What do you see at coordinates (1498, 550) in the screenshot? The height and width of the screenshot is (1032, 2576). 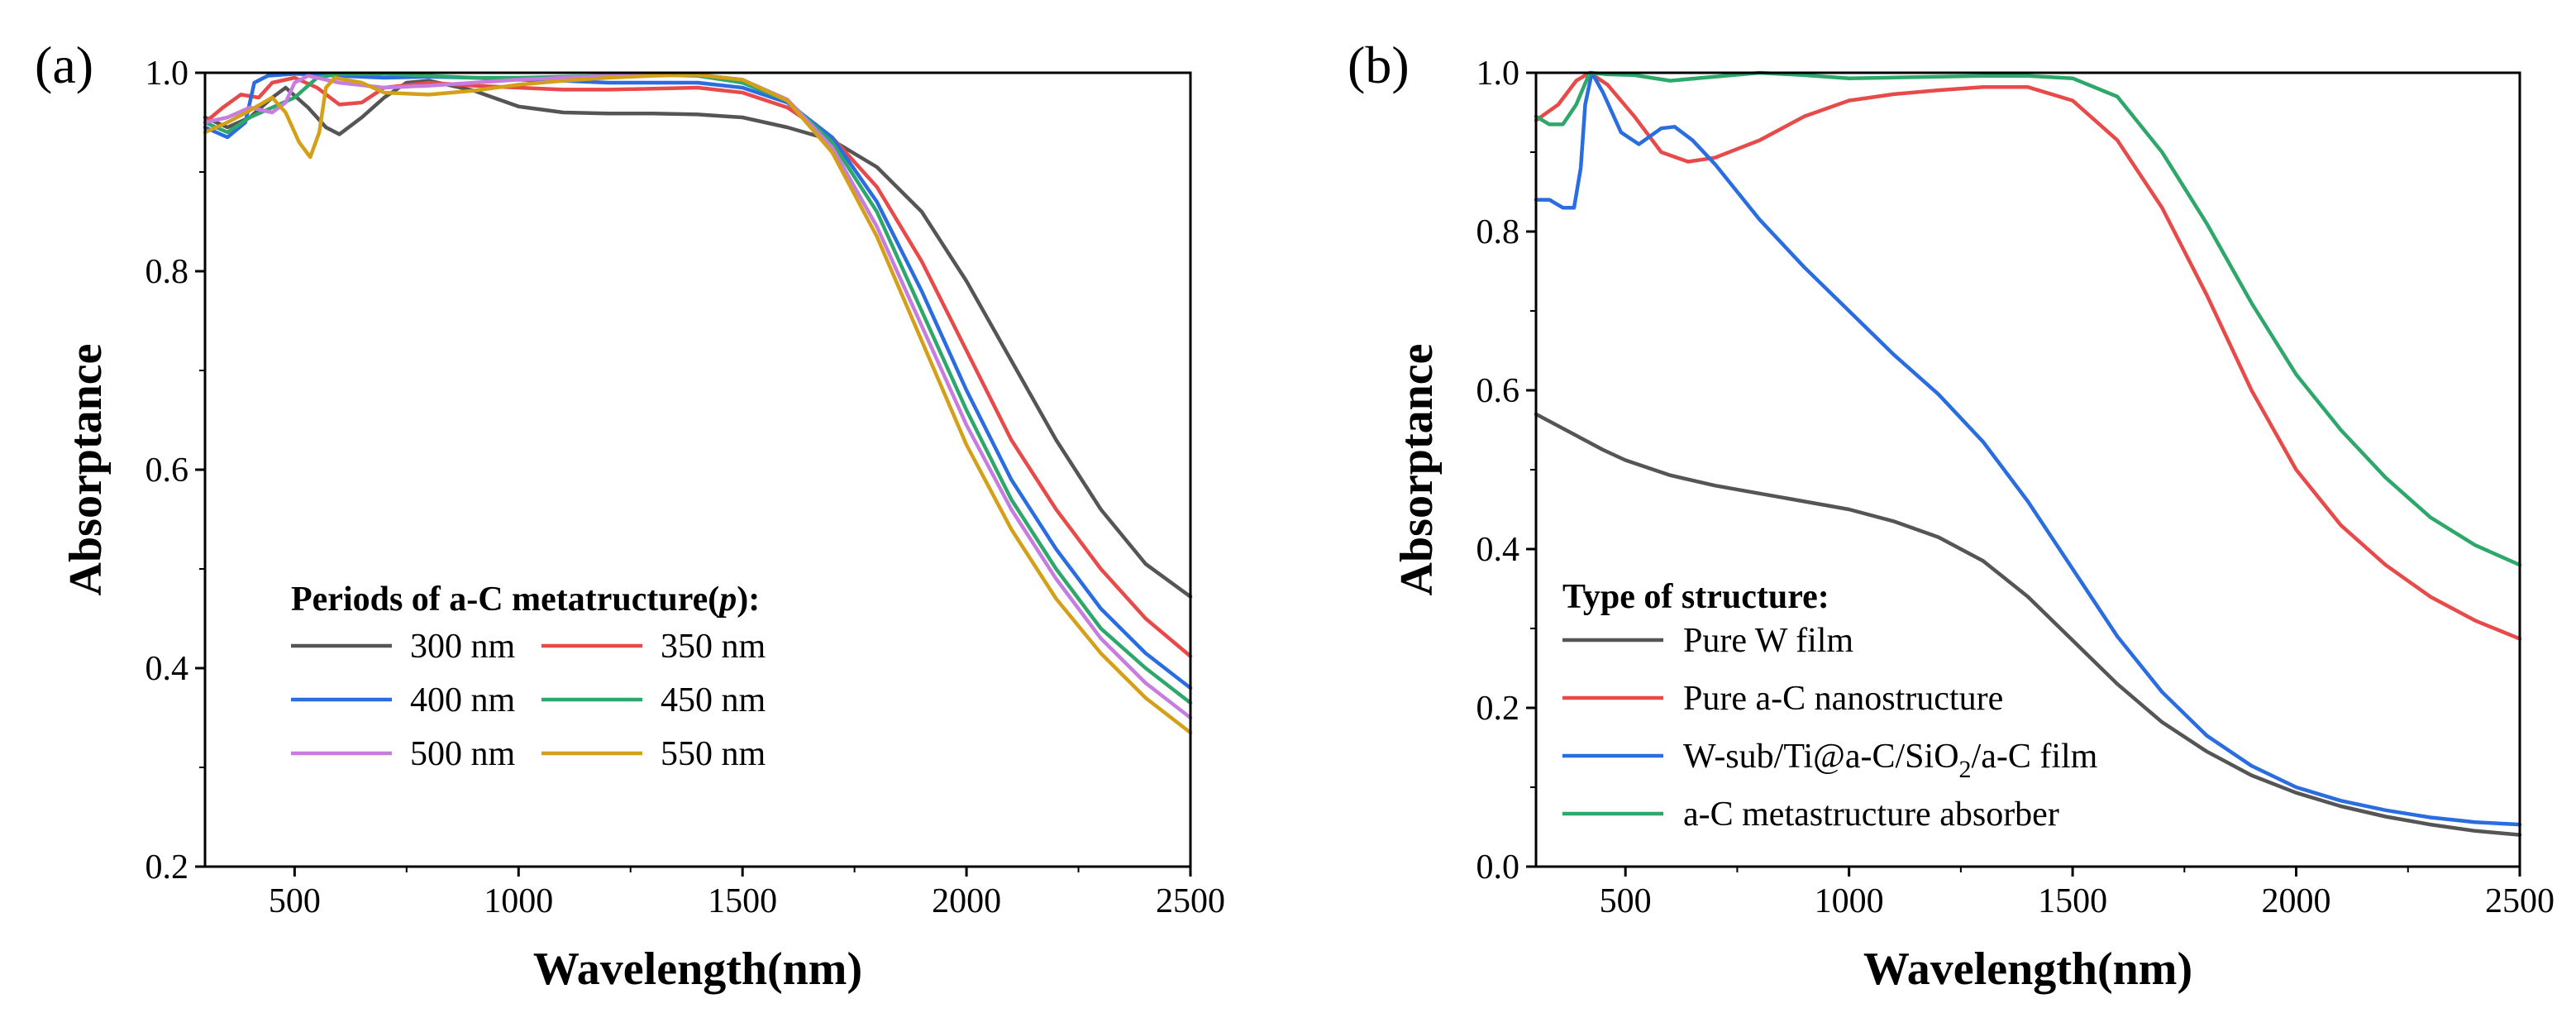 I see `panel-b-y-tick-label: 0.4` at bounding box center [1498, 550].